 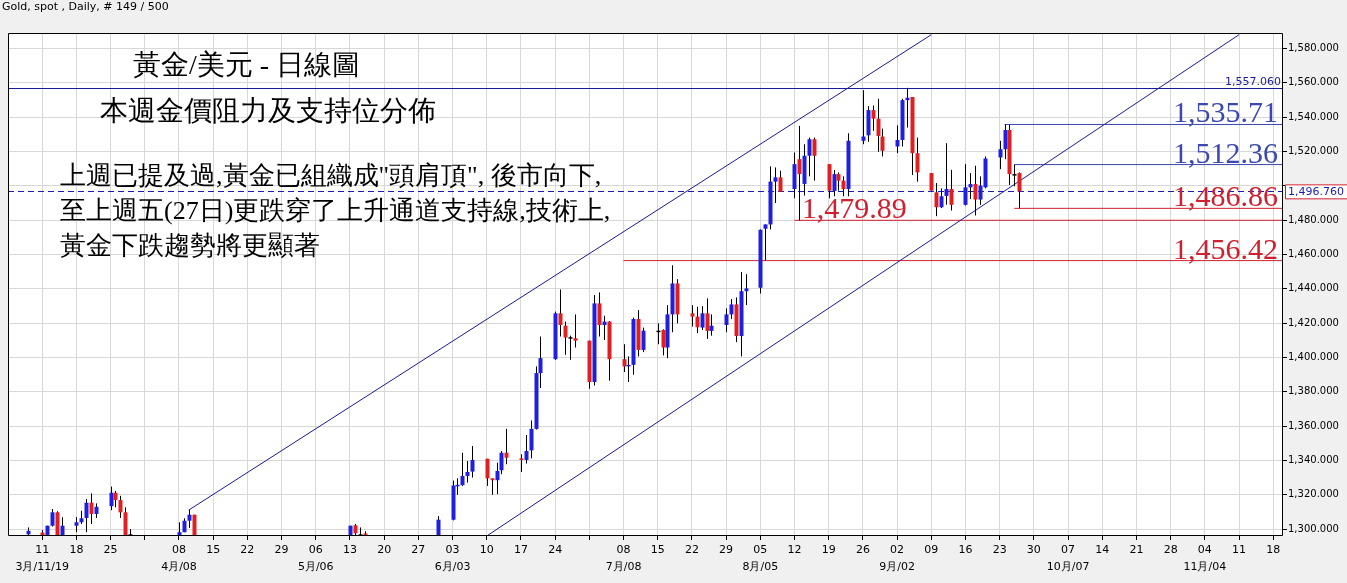 I want to click on y-tick-label: 1,300.000, so click(x=1313, y=528).